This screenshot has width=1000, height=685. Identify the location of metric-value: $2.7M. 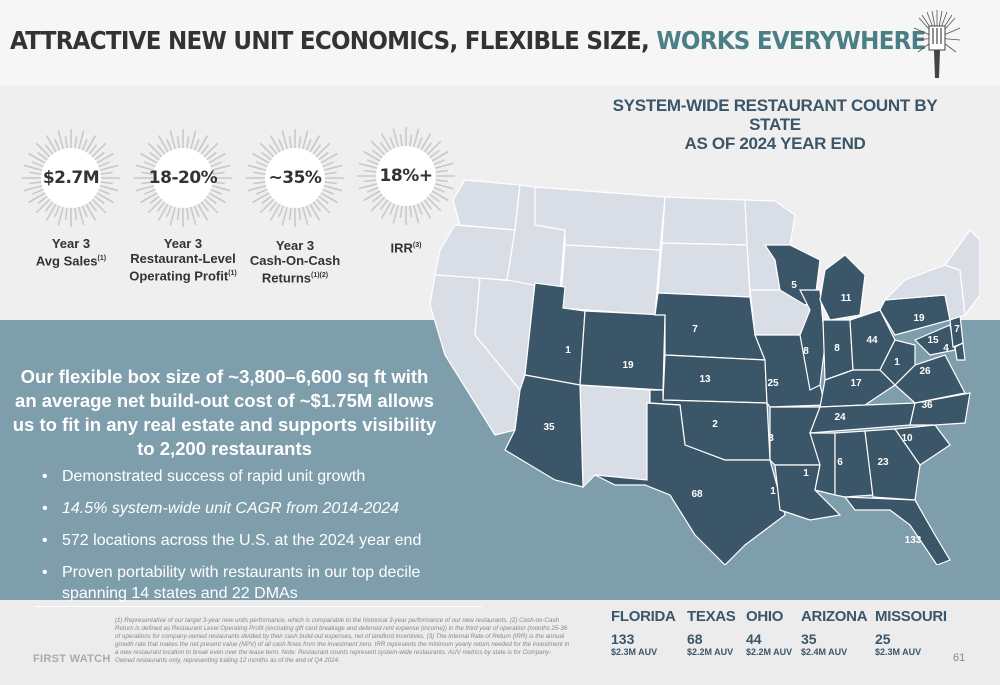
(71, 178).